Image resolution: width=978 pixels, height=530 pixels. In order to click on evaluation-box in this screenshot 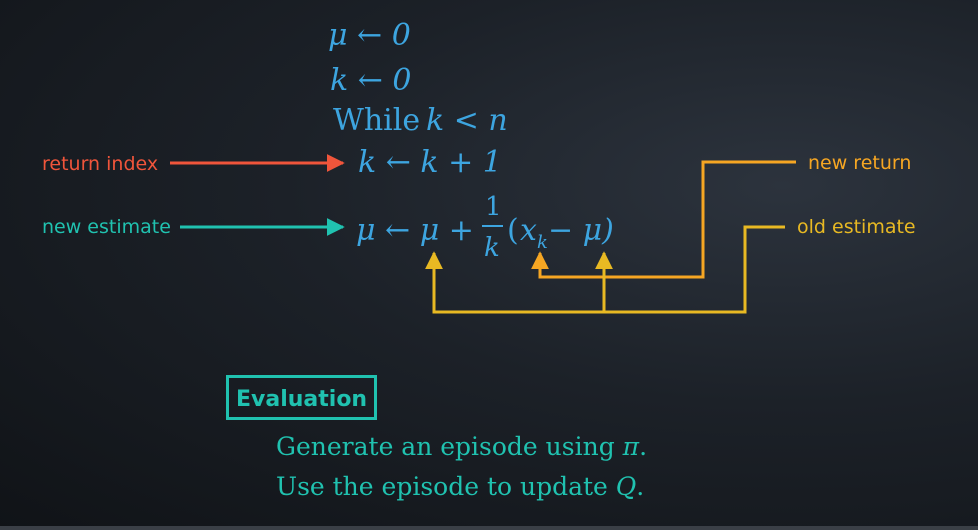, I will do `click(301, 397)`.